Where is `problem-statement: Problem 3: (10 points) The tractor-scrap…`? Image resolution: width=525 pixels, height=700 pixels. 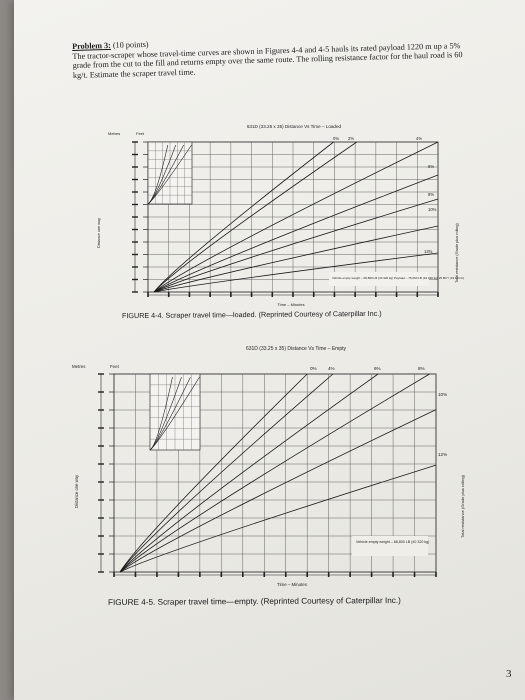 problem-statement: Problem 3: (10 points) The tractor-scrap… is located at coordinates (275, 56).